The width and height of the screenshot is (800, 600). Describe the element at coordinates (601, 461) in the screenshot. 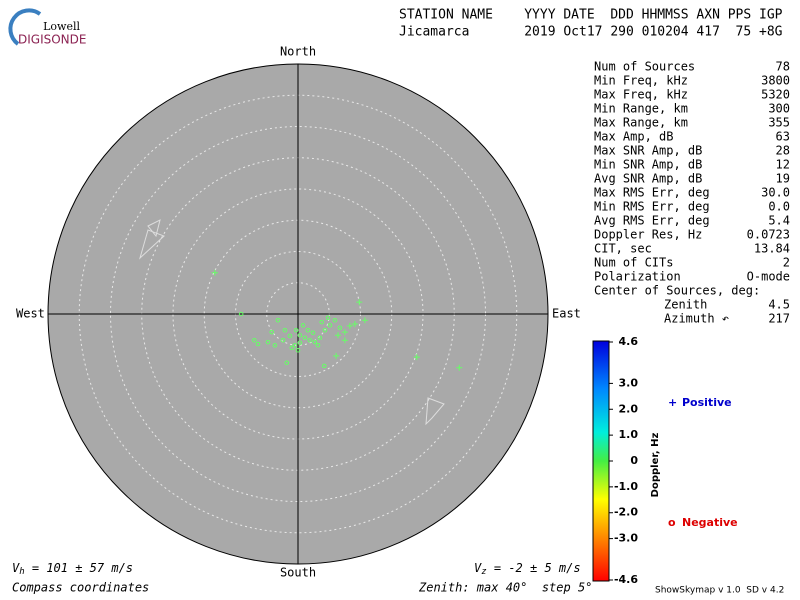

I see `colorbar` at that location.